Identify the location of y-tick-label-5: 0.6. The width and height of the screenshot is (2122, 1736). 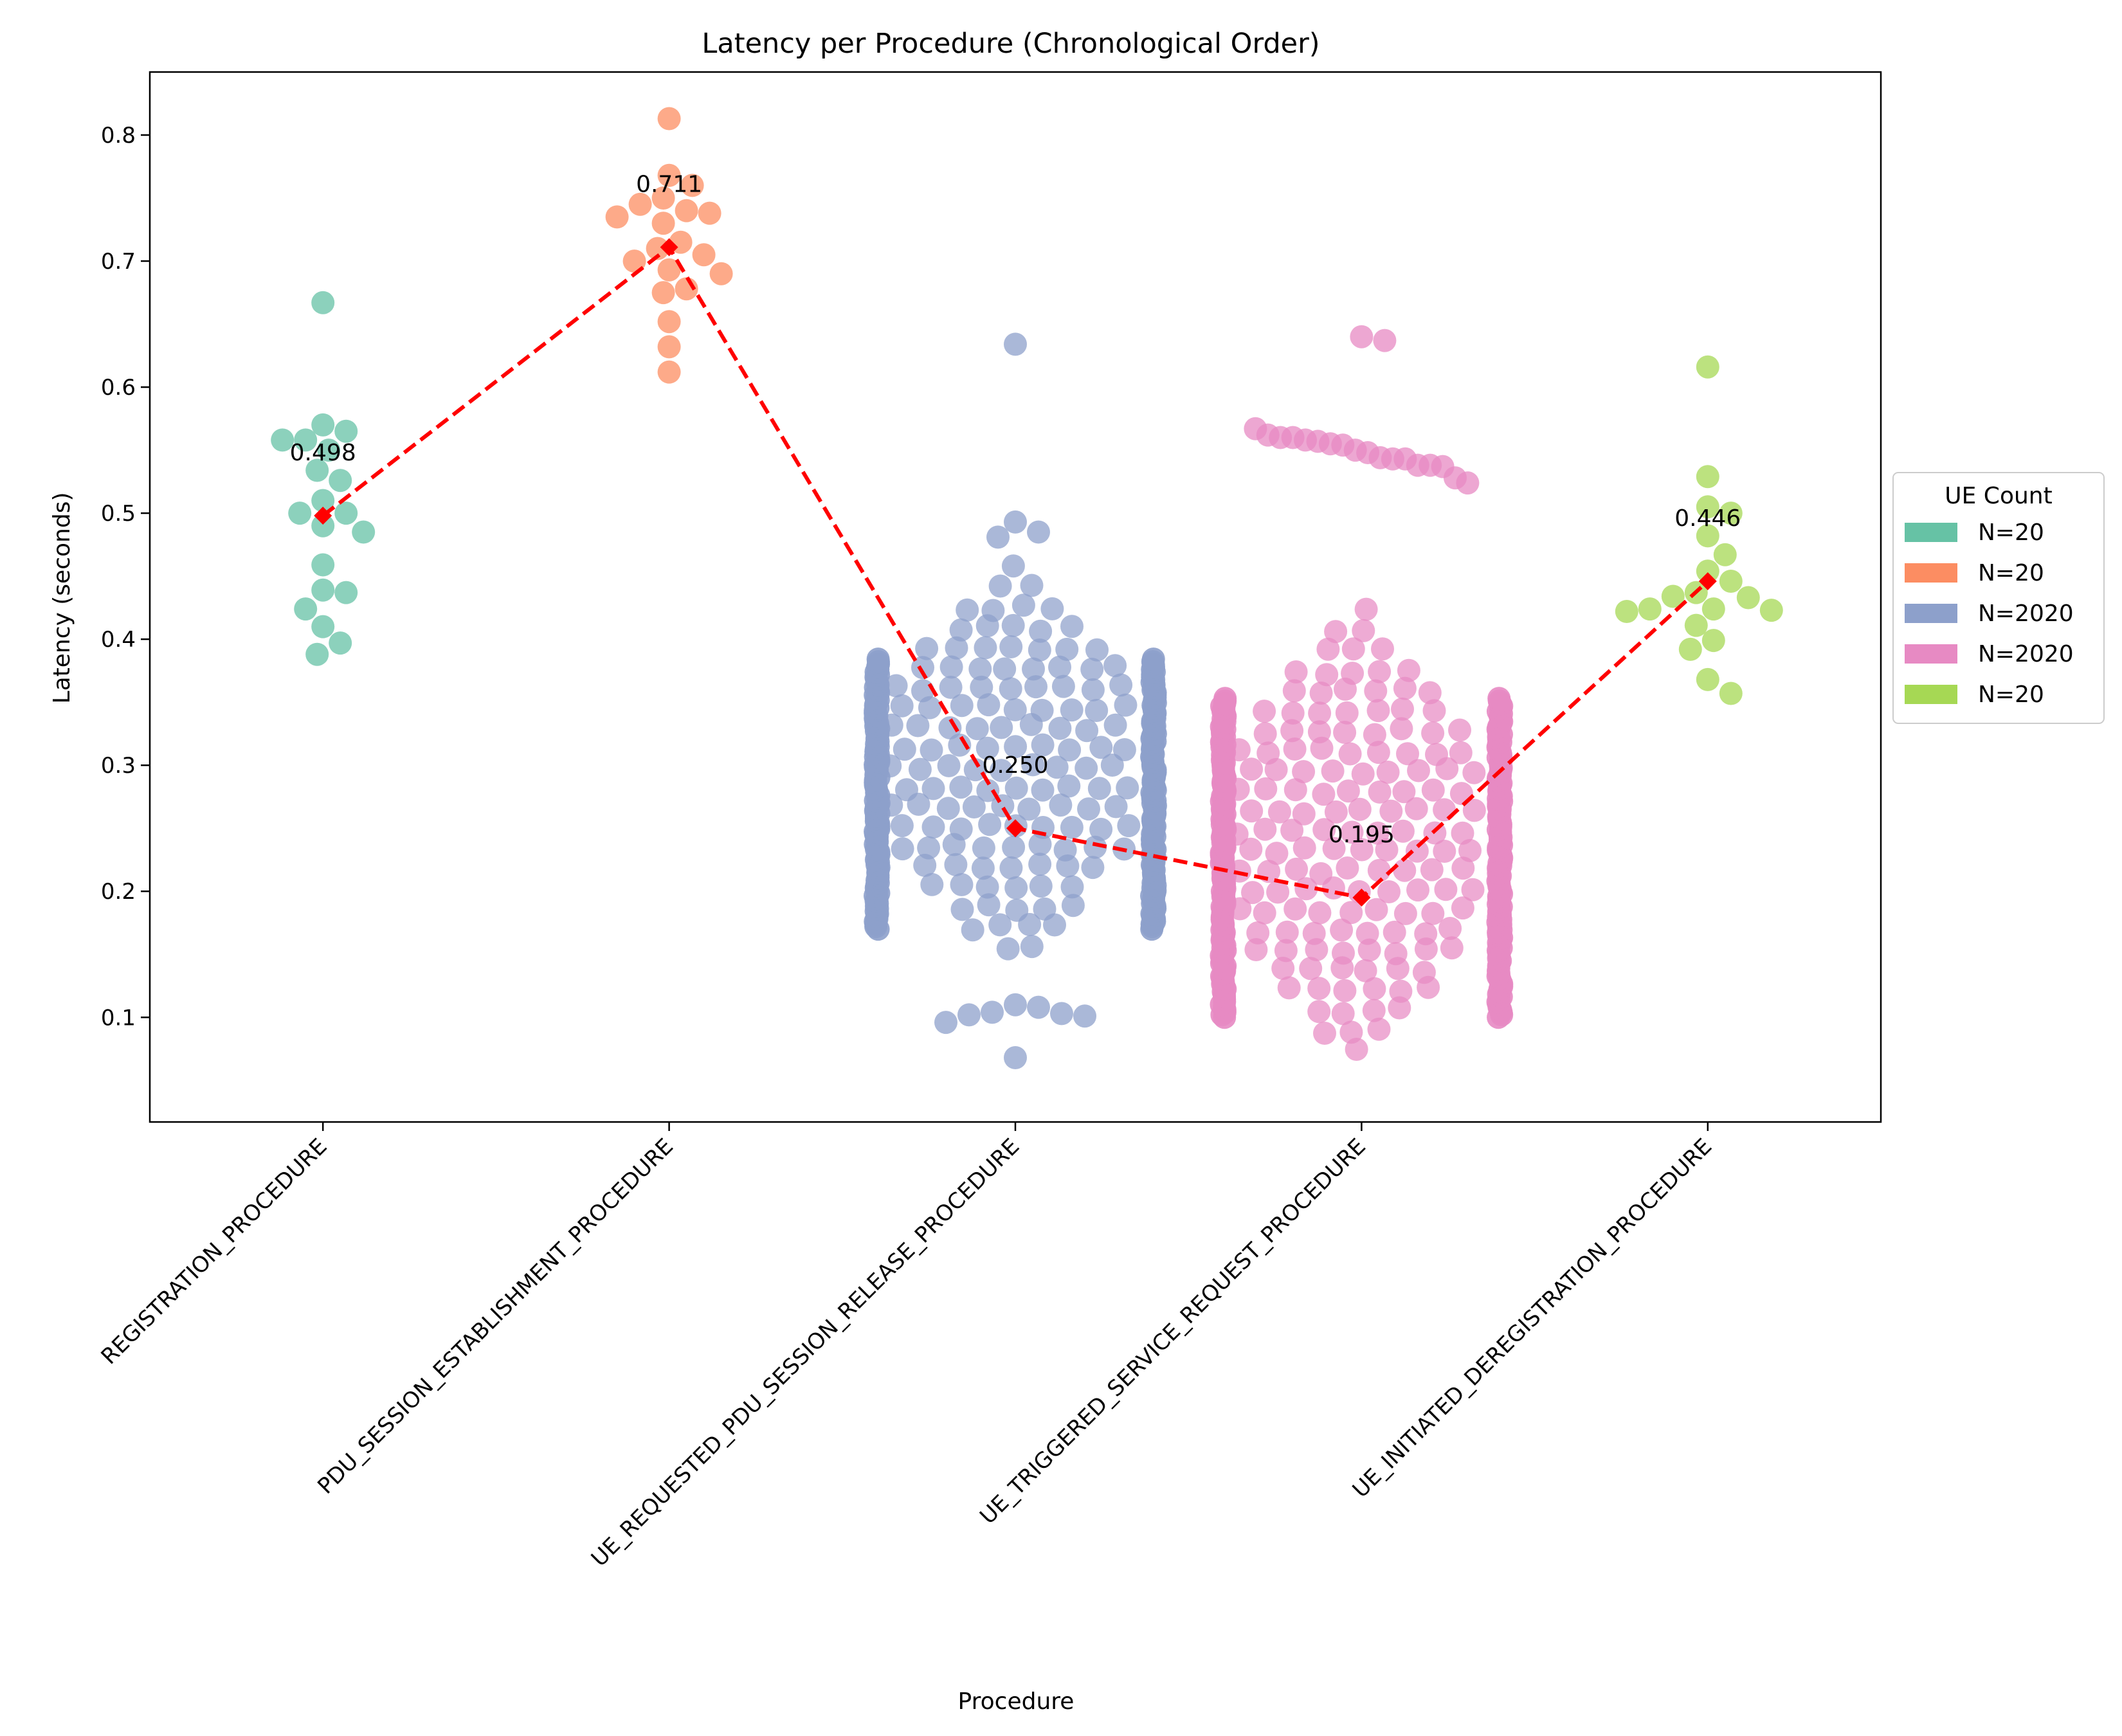
(118, 388).